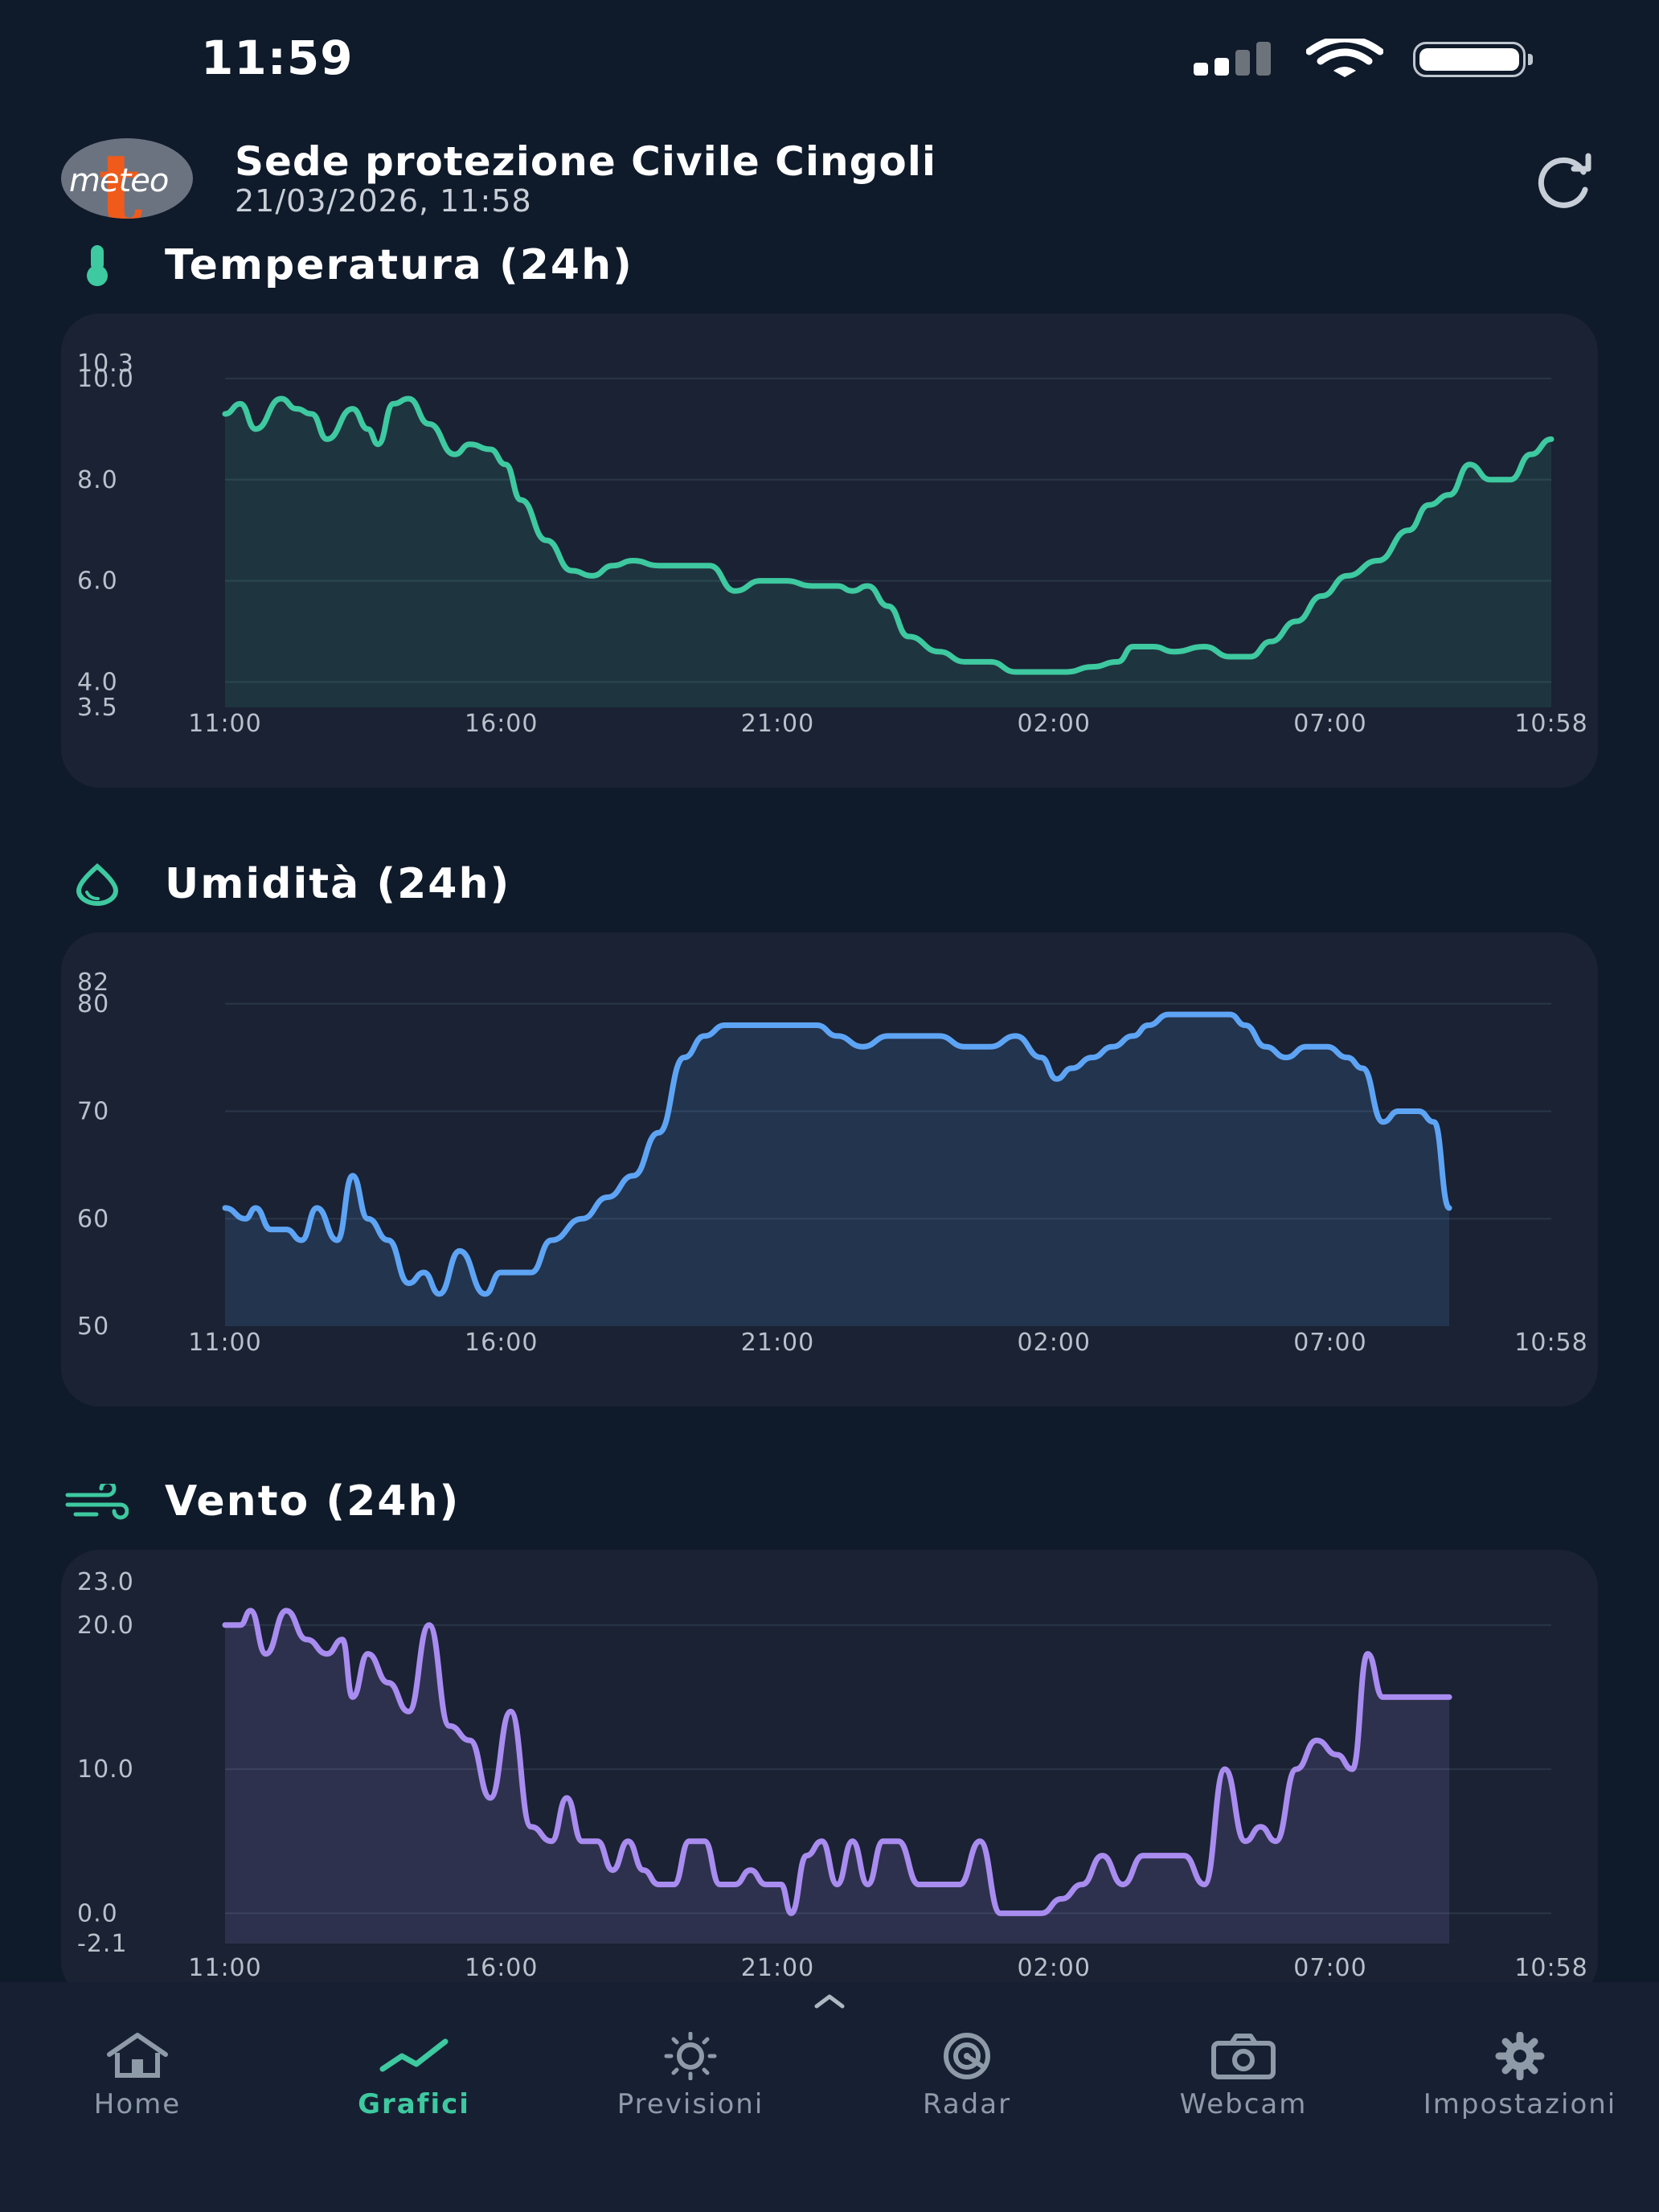 Image resolution: width=1659 pixels, height=2212 pixels. What do you see at coordinates (97, 708) in the screenshot?
I see `y-tick-label: 3.5` at bounding box center [97, 708].